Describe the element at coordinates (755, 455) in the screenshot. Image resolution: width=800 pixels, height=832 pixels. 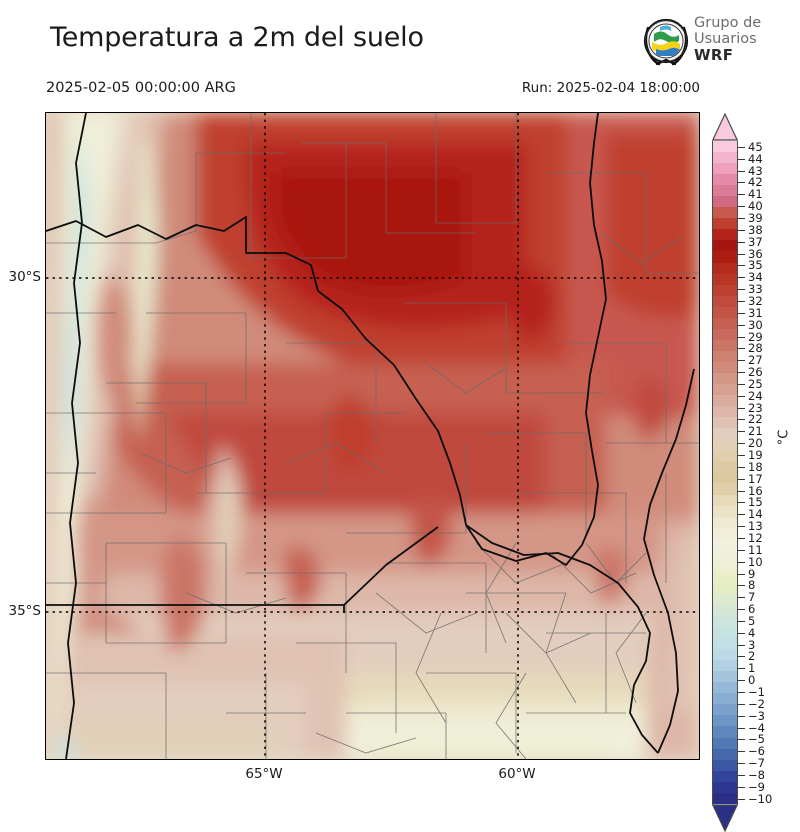
I see `colorbar-tick-label: 19` at that location.